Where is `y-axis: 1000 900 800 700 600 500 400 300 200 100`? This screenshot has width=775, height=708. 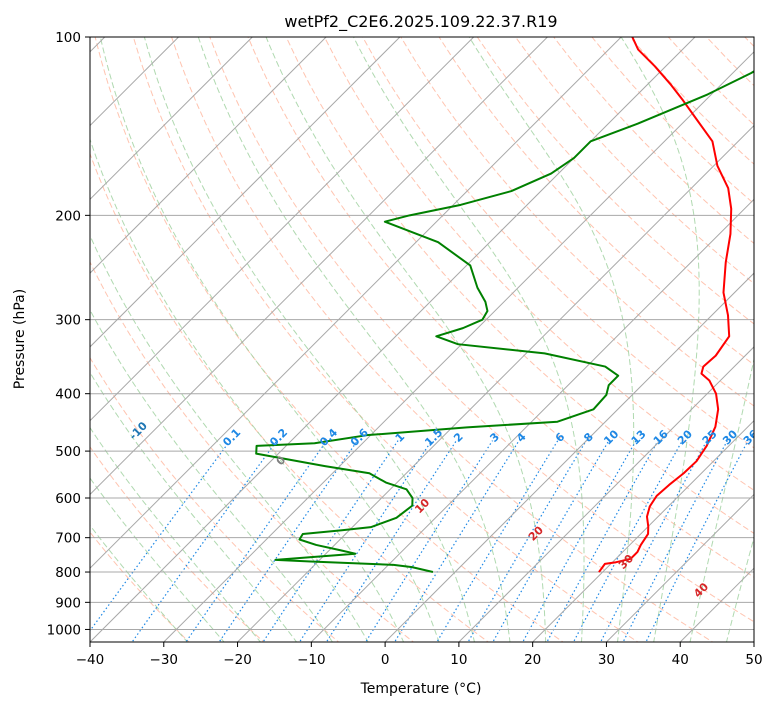
y-axis: 1000 900 800 700 600 500 400 300 200 100 is located at coordinates (68, 334).